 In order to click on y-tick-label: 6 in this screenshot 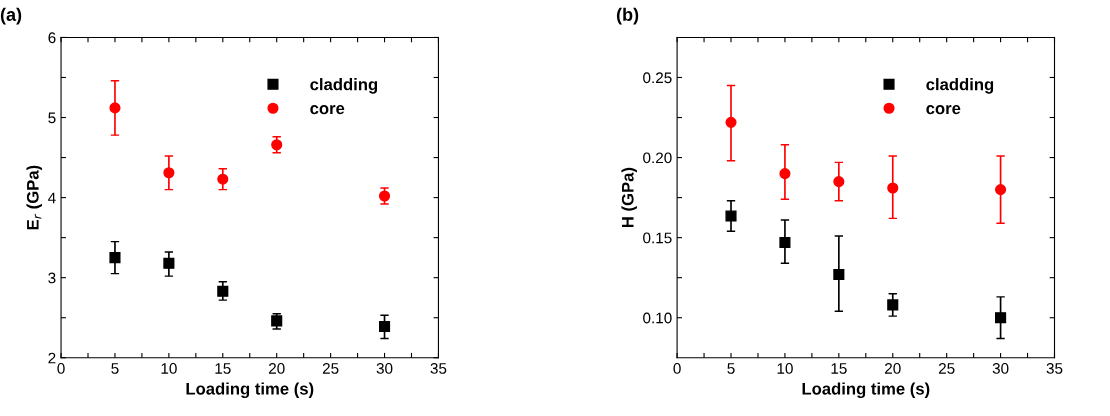, I will do `click(52, 38)`.